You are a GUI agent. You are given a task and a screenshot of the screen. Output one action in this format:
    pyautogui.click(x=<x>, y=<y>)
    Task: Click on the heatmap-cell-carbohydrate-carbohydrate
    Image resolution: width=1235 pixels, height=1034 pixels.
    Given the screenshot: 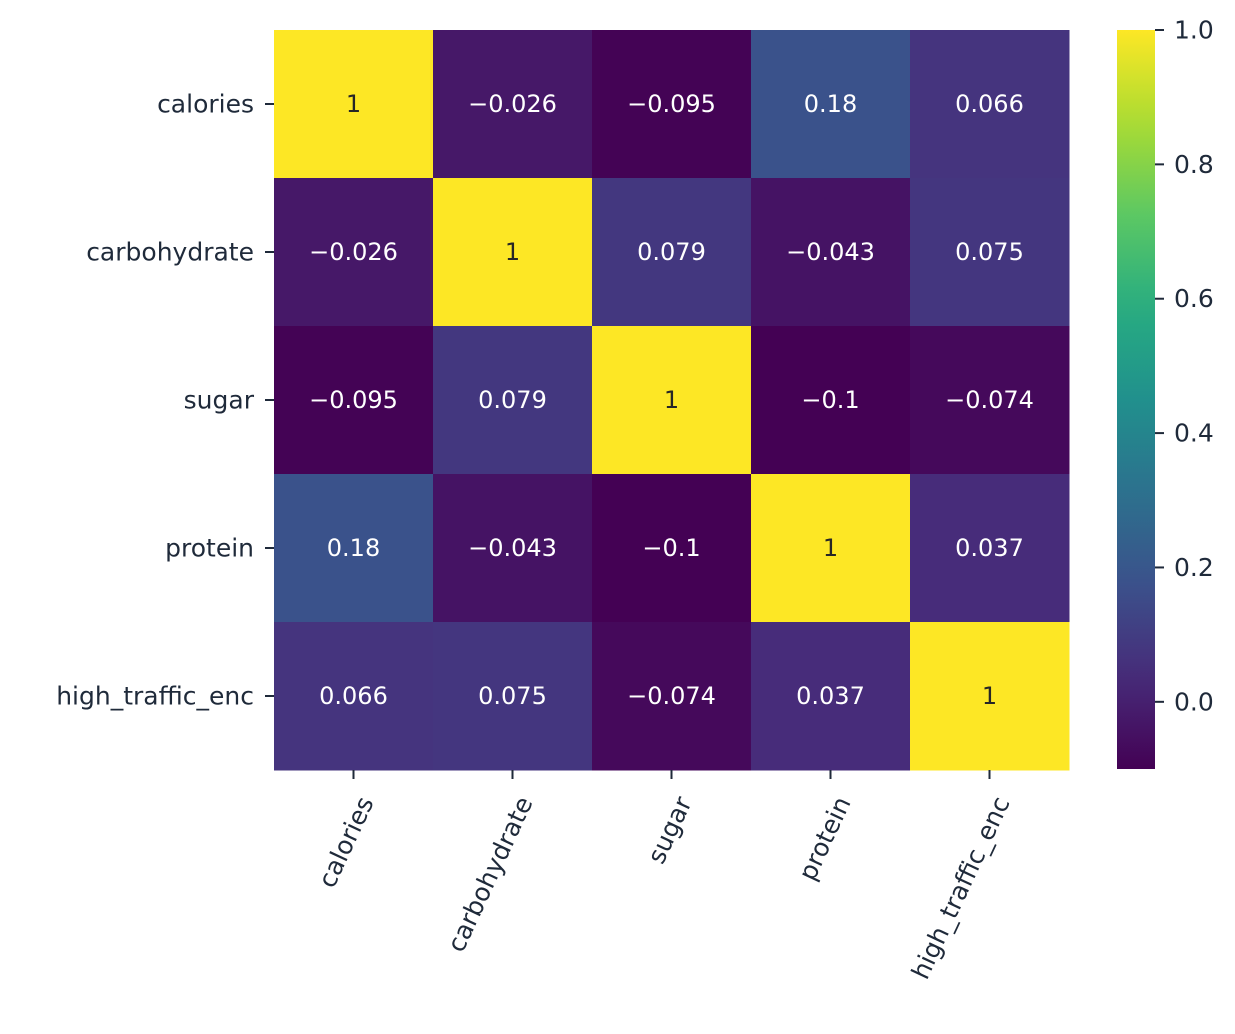 What is the action you would take?
    pyautogui.click(x=513, y=252)
    